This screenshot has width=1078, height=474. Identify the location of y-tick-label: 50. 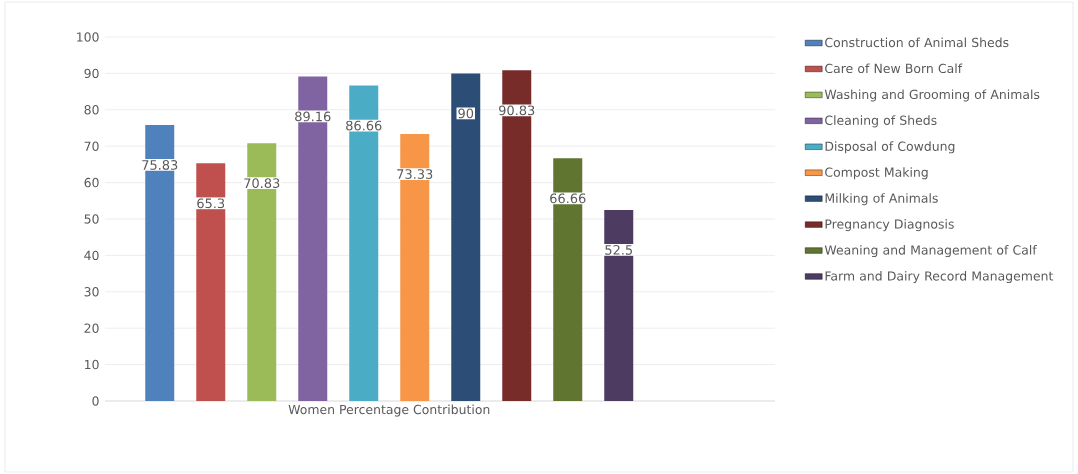
(91, 219).